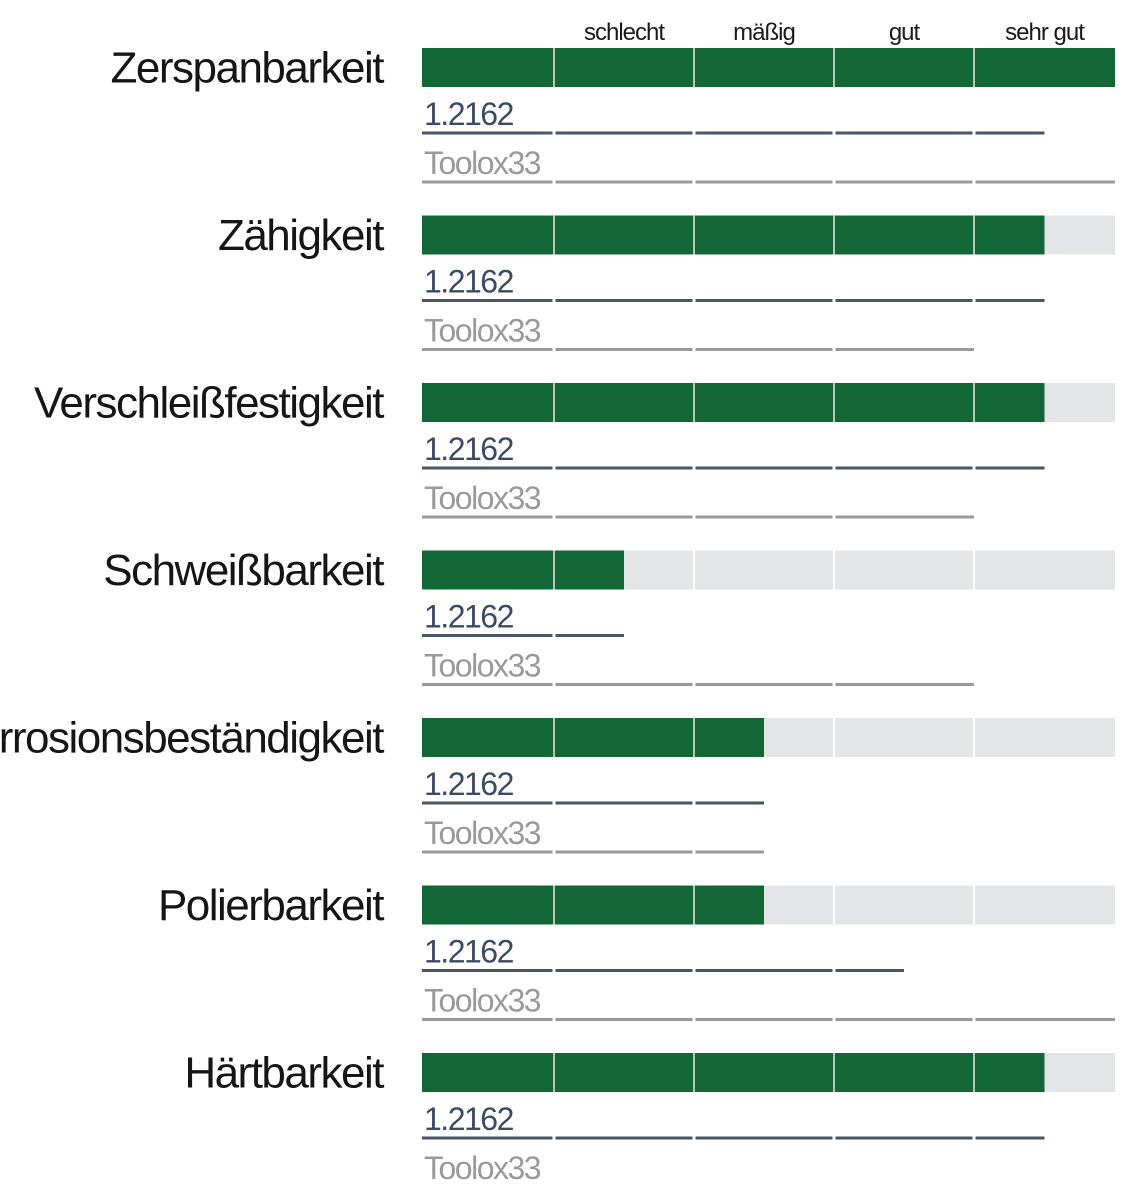  I want to click on scale-label: gut, so click(905, 32).